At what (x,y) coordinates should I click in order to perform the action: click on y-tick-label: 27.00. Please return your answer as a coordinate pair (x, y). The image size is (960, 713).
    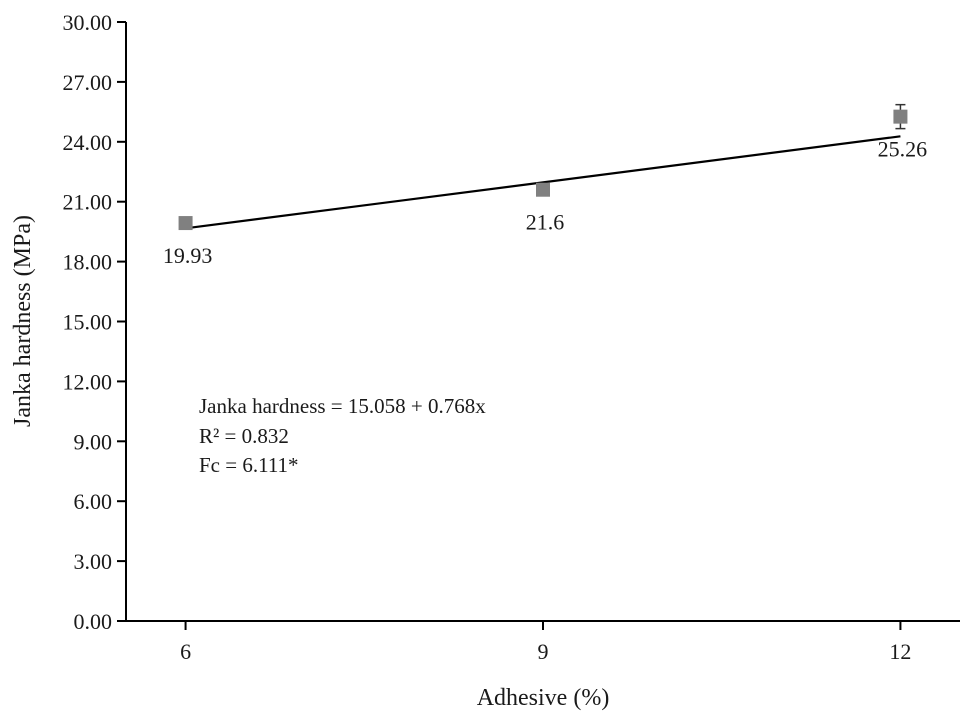
    Looking at the image, I should click on (88, 82).